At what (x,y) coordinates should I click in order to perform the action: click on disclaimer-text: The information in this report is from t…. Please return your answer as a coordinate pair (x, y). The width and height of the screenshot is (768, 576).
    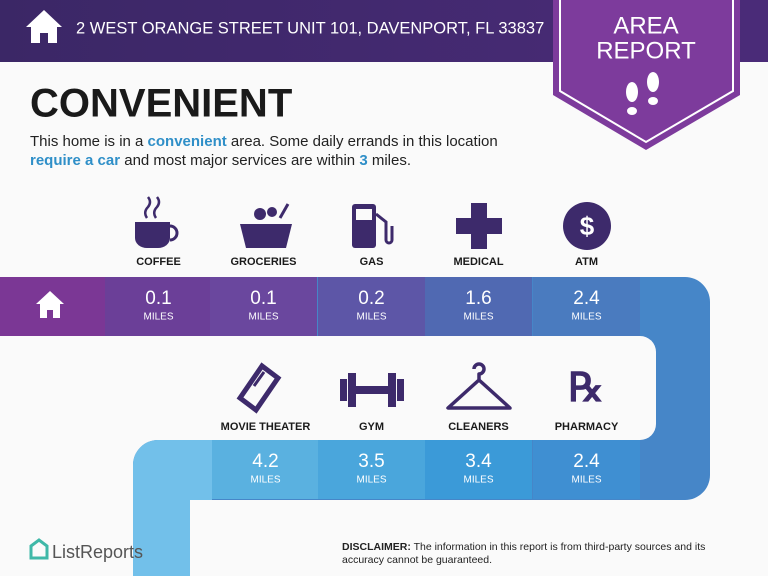
    Looking at the image, I should click on (524, 553).